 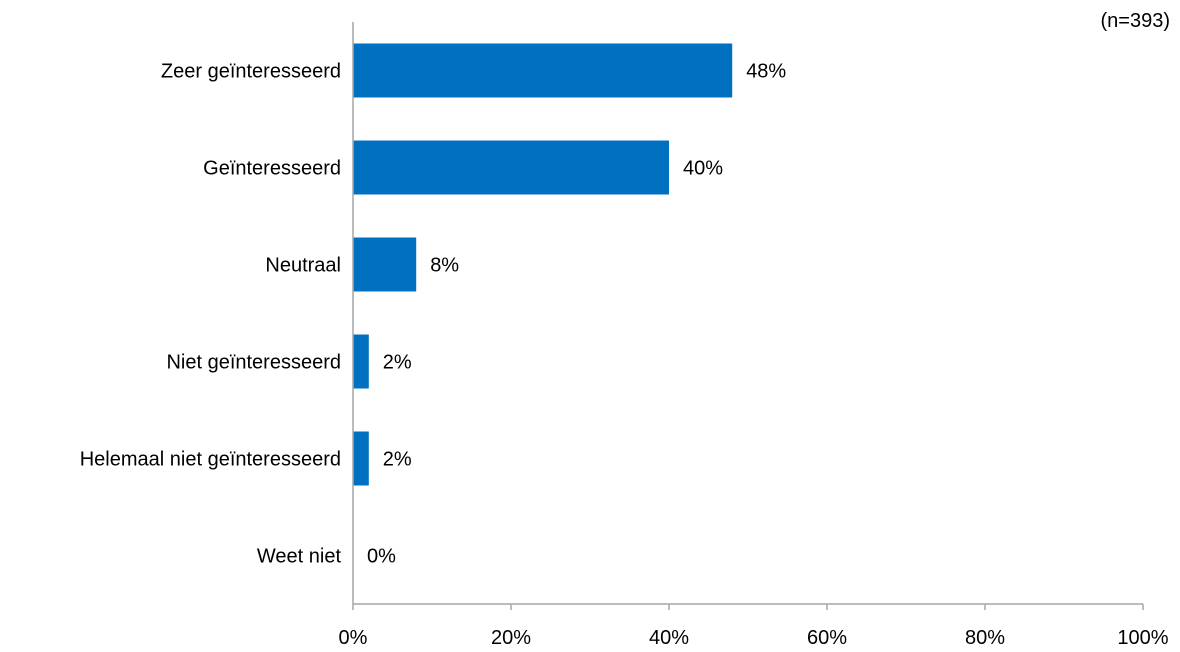 What do you see at coordinates (251, 72) in the screenshot?
I see `category-label: Zeer geïnteresseerd` at bounding box center [251, 72].